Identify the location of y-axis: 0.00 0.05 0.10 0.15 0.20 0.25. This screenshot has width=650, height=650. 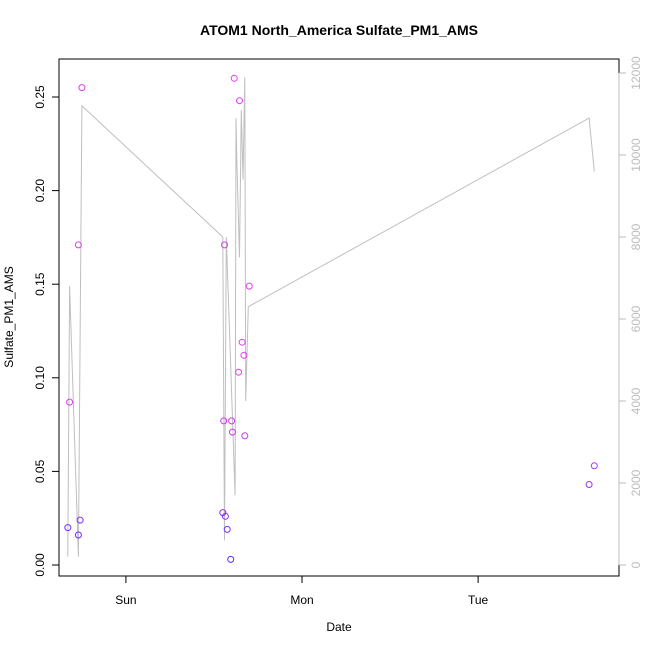
(46, 331).